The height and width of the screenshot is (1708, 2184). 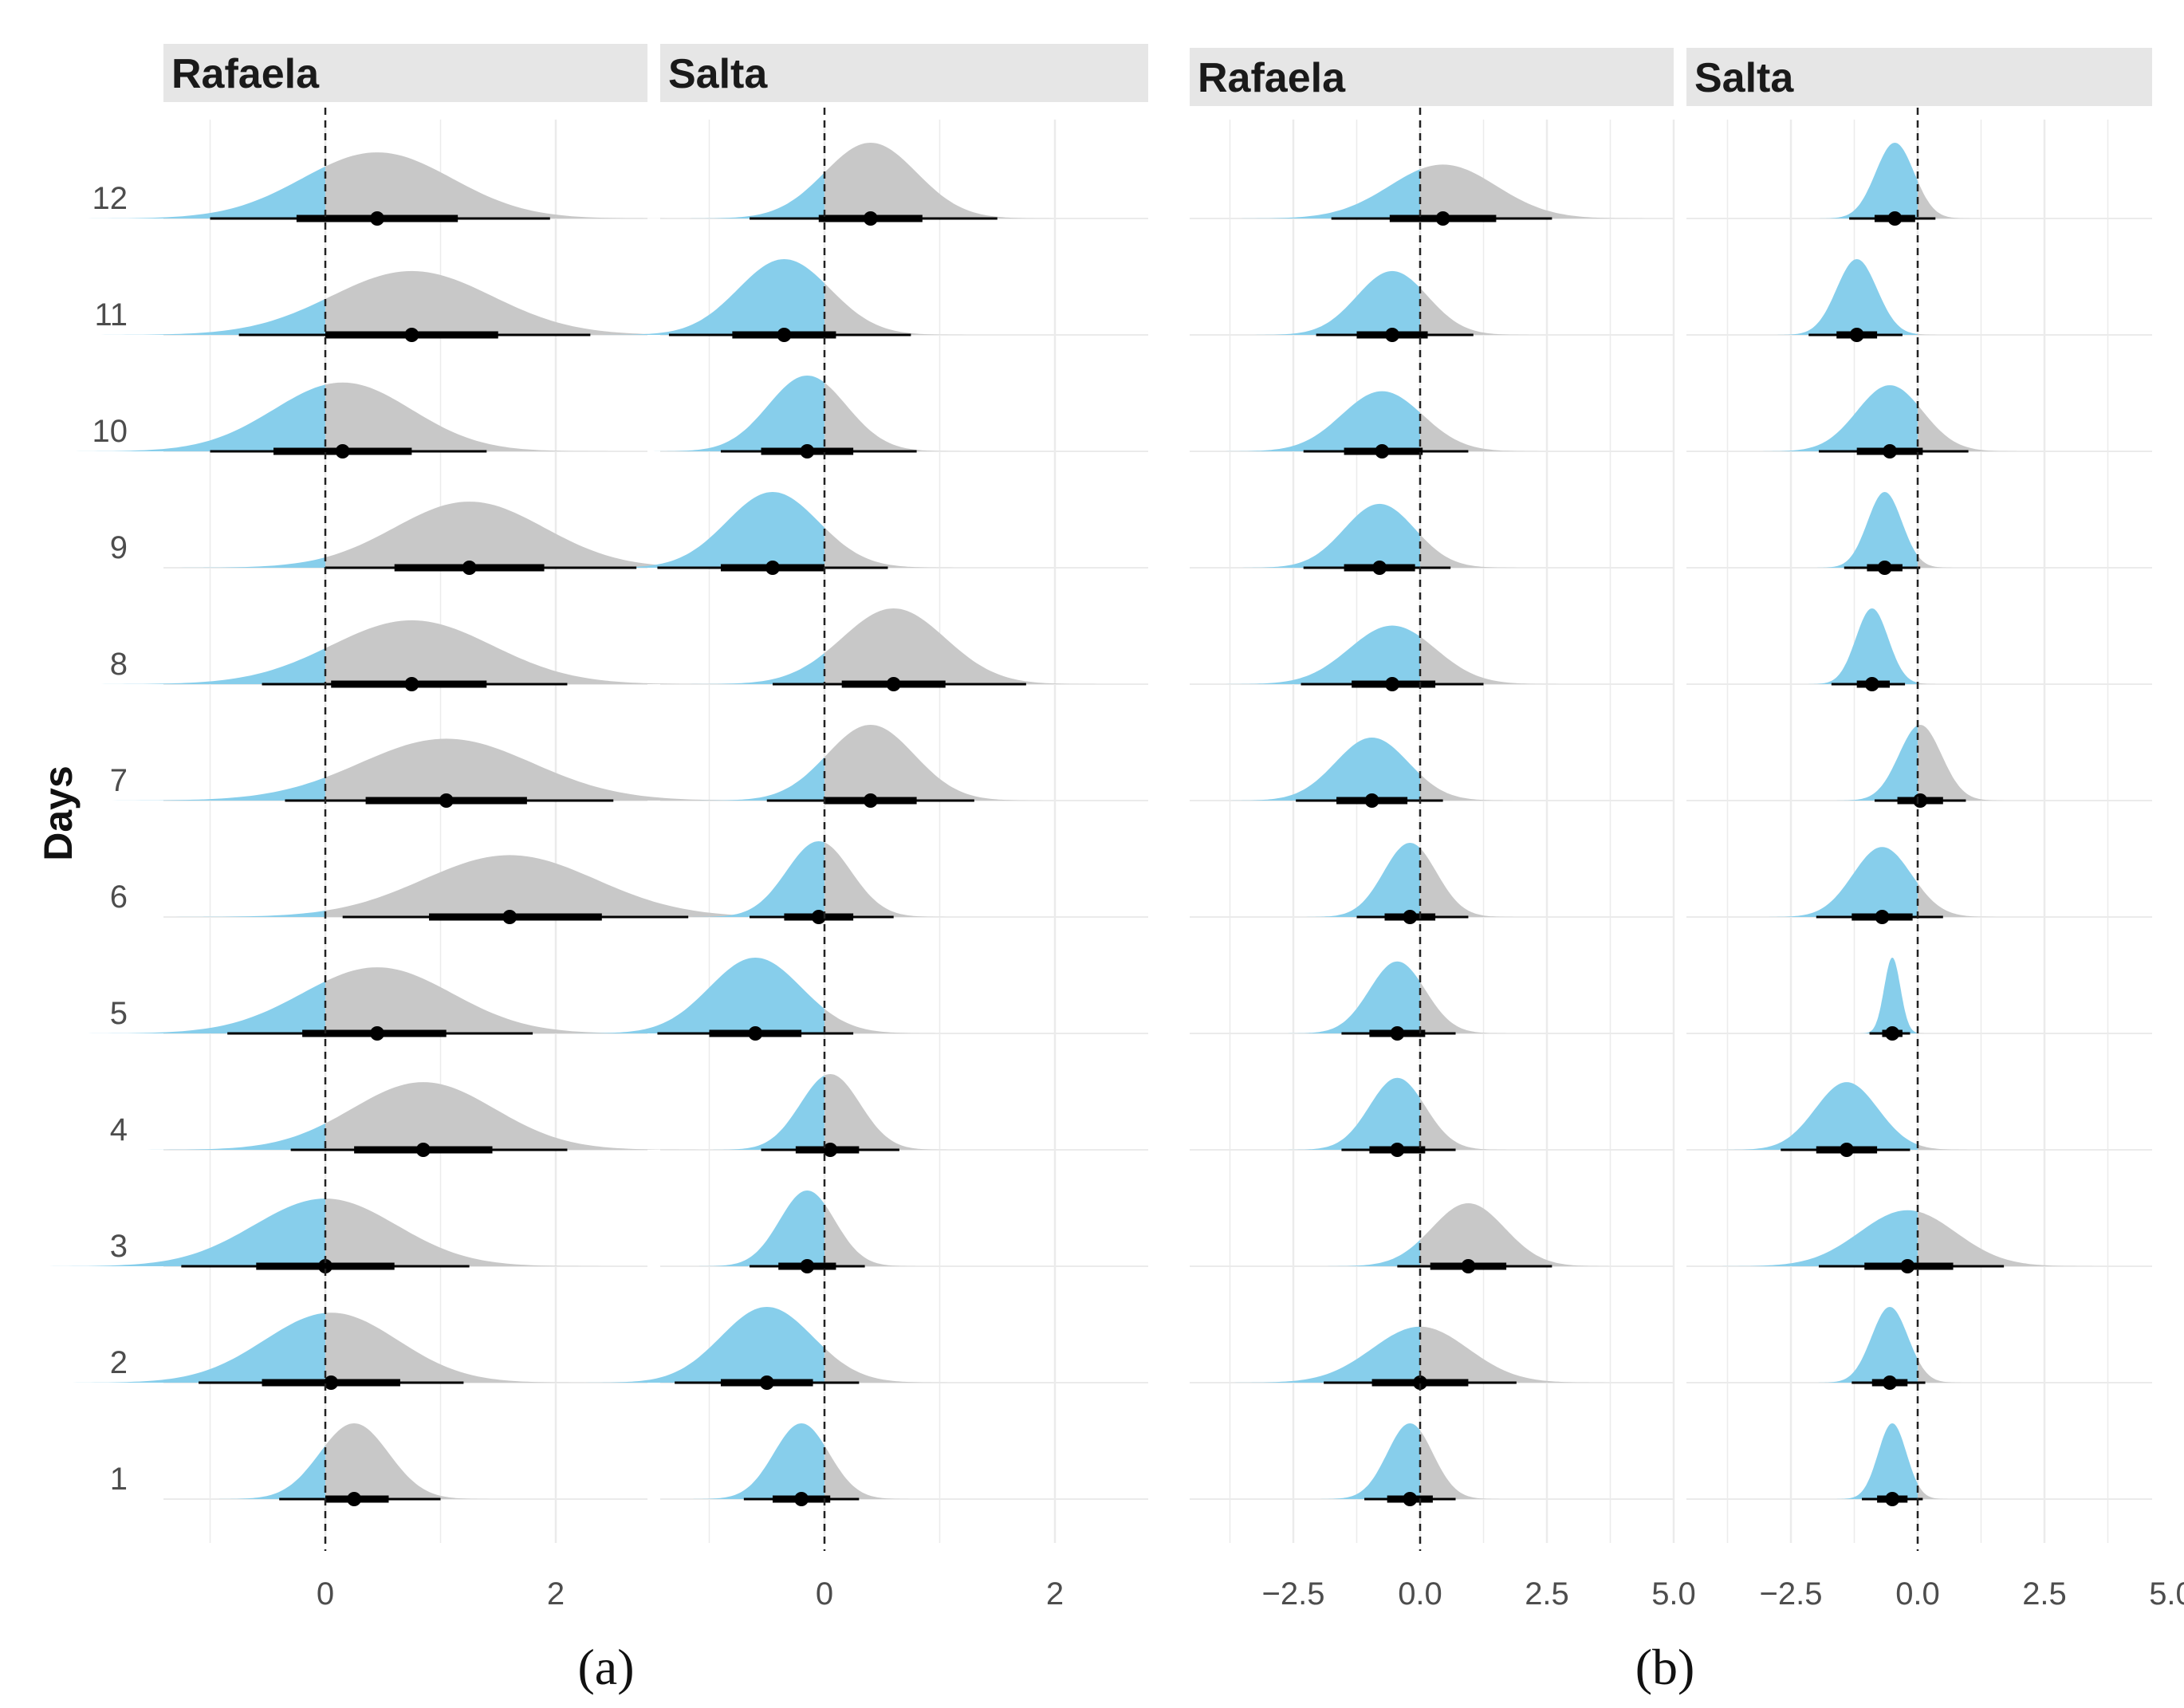 What do you see at coordinates (1791, 1594) in the screenshot?
I see `x-tick-label-b-salta: −2.5` at bounding box center [1791, 1594].